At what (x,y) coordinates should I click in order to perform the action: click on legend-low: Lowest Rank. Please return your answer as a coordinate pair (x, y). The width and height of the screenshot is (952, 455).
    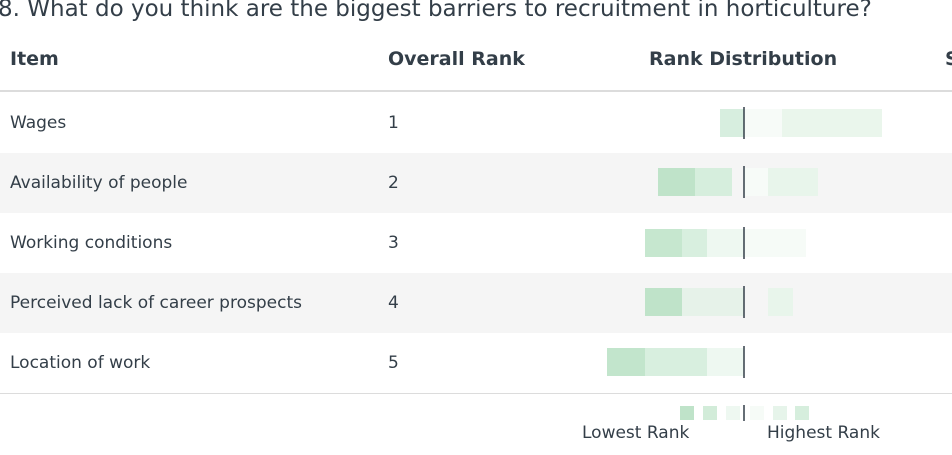
    Looking at the image, I should click on (636, 433).